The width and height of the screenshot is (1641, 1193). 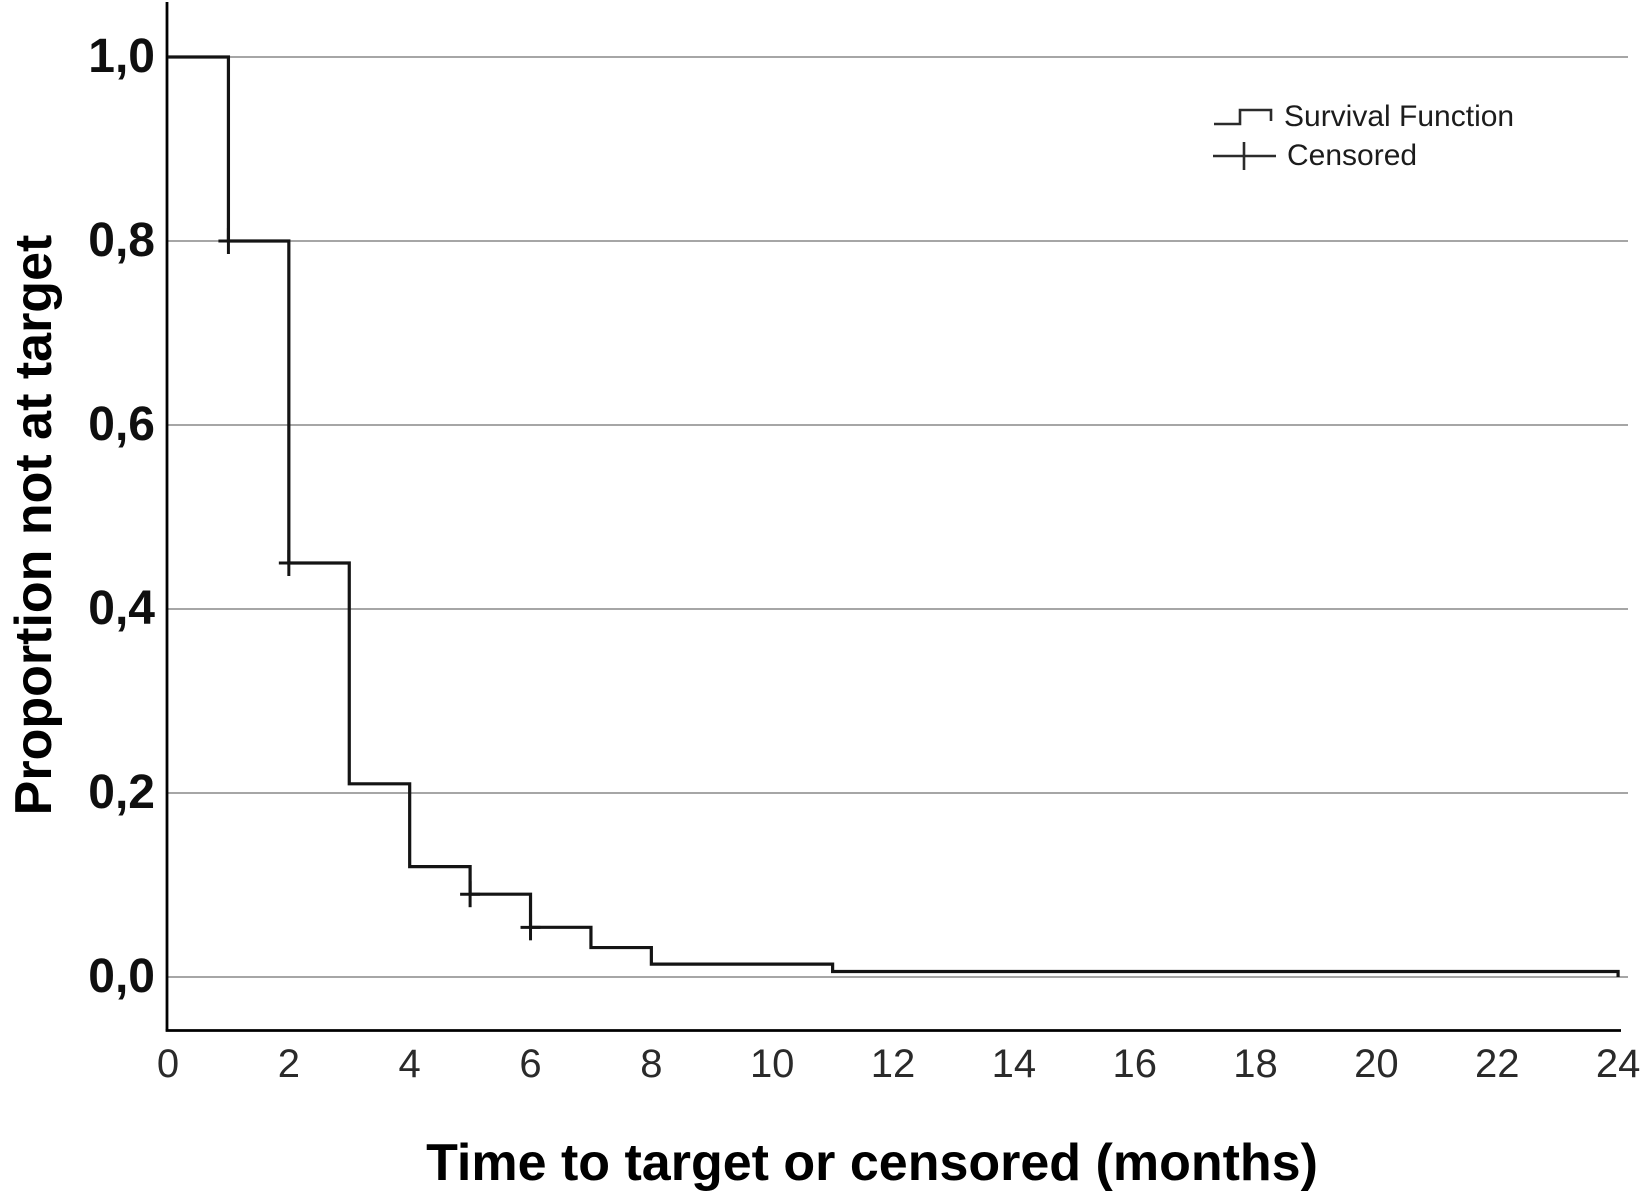 I want to click on x-tick-label: 22, so click(x=1497, y=1064).